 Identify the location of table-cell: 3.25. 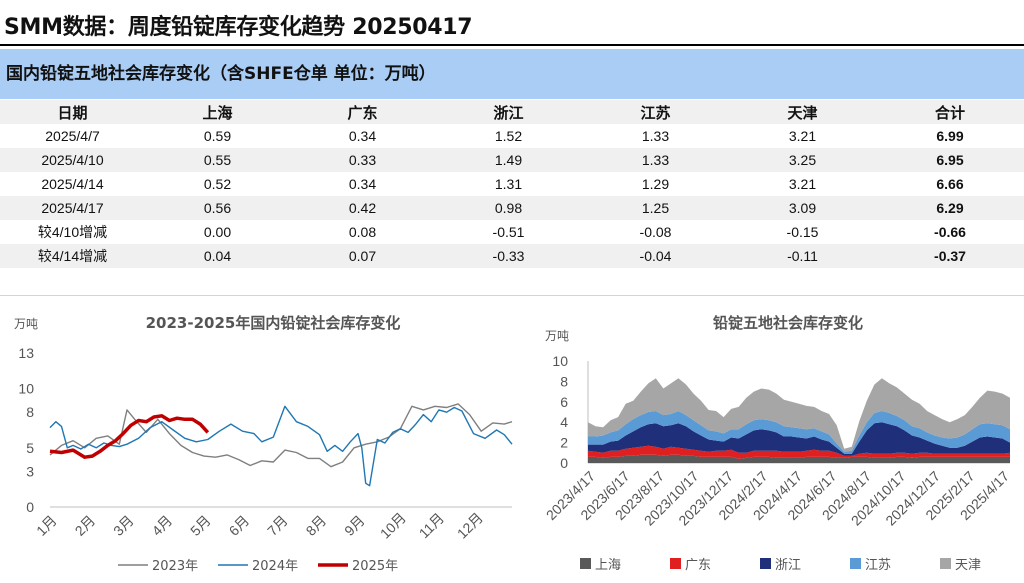
(802, 160).